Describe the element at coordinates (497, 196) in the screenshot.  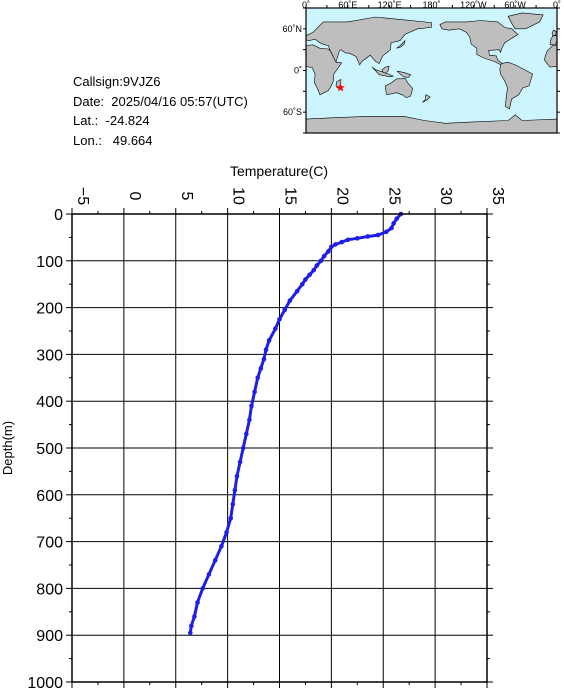
I see `x-tick-label: 35` at that location.